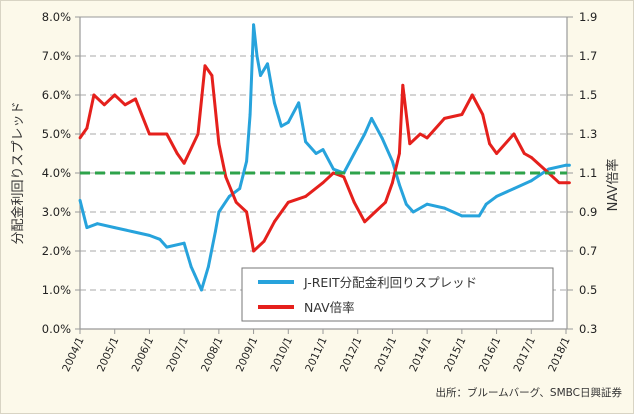 The width and height of the screenshot is (634, 414). What do you see at coordinates (490, 354) in the screenshot?
I see `x-tick-label: 2016/1` at bounding box center [490, 354].